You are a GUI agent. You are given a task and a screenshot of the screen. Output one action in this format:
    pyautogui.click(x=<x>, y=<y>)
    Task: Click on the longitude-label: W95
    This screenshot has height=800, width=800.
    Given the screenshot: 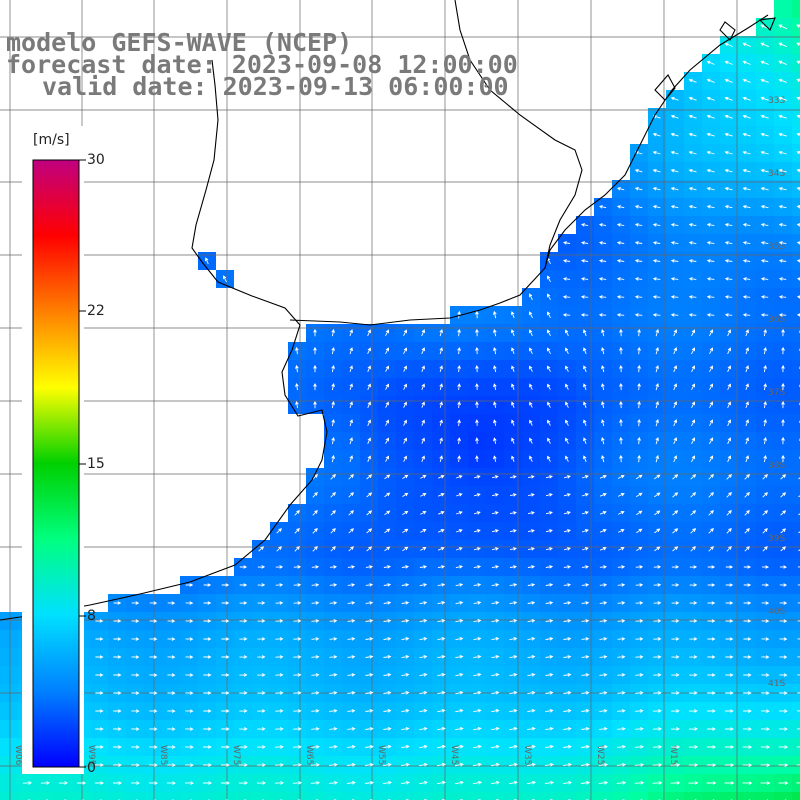 What is the action you would take?
    pyautogui.click(x=91, y=755)
    